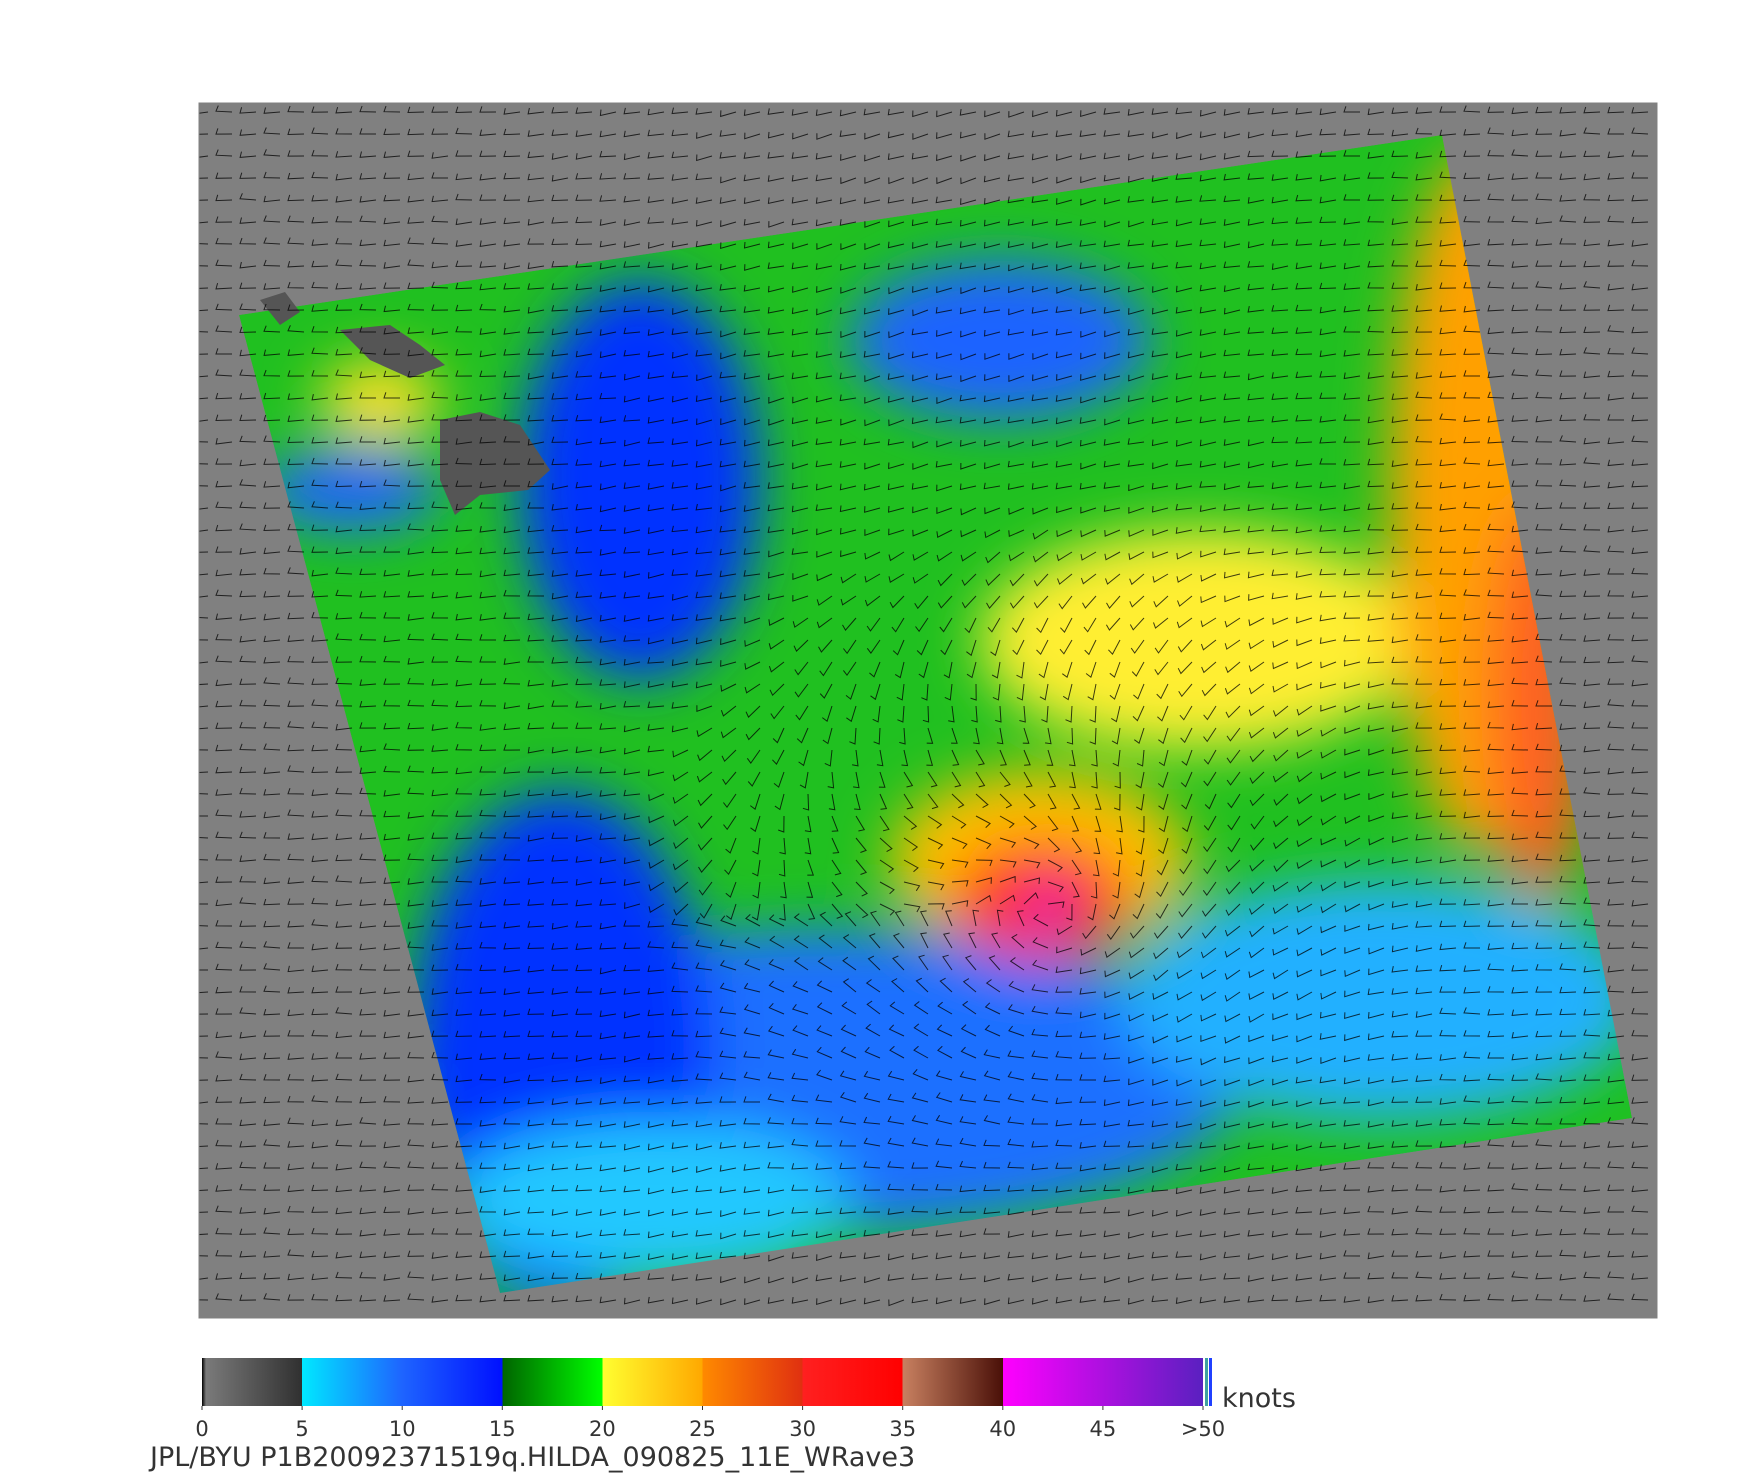 The height and width of the screenshot is (1480, 1740). I want to click on colorbar-tick-label: 10, so click(402, 1429).